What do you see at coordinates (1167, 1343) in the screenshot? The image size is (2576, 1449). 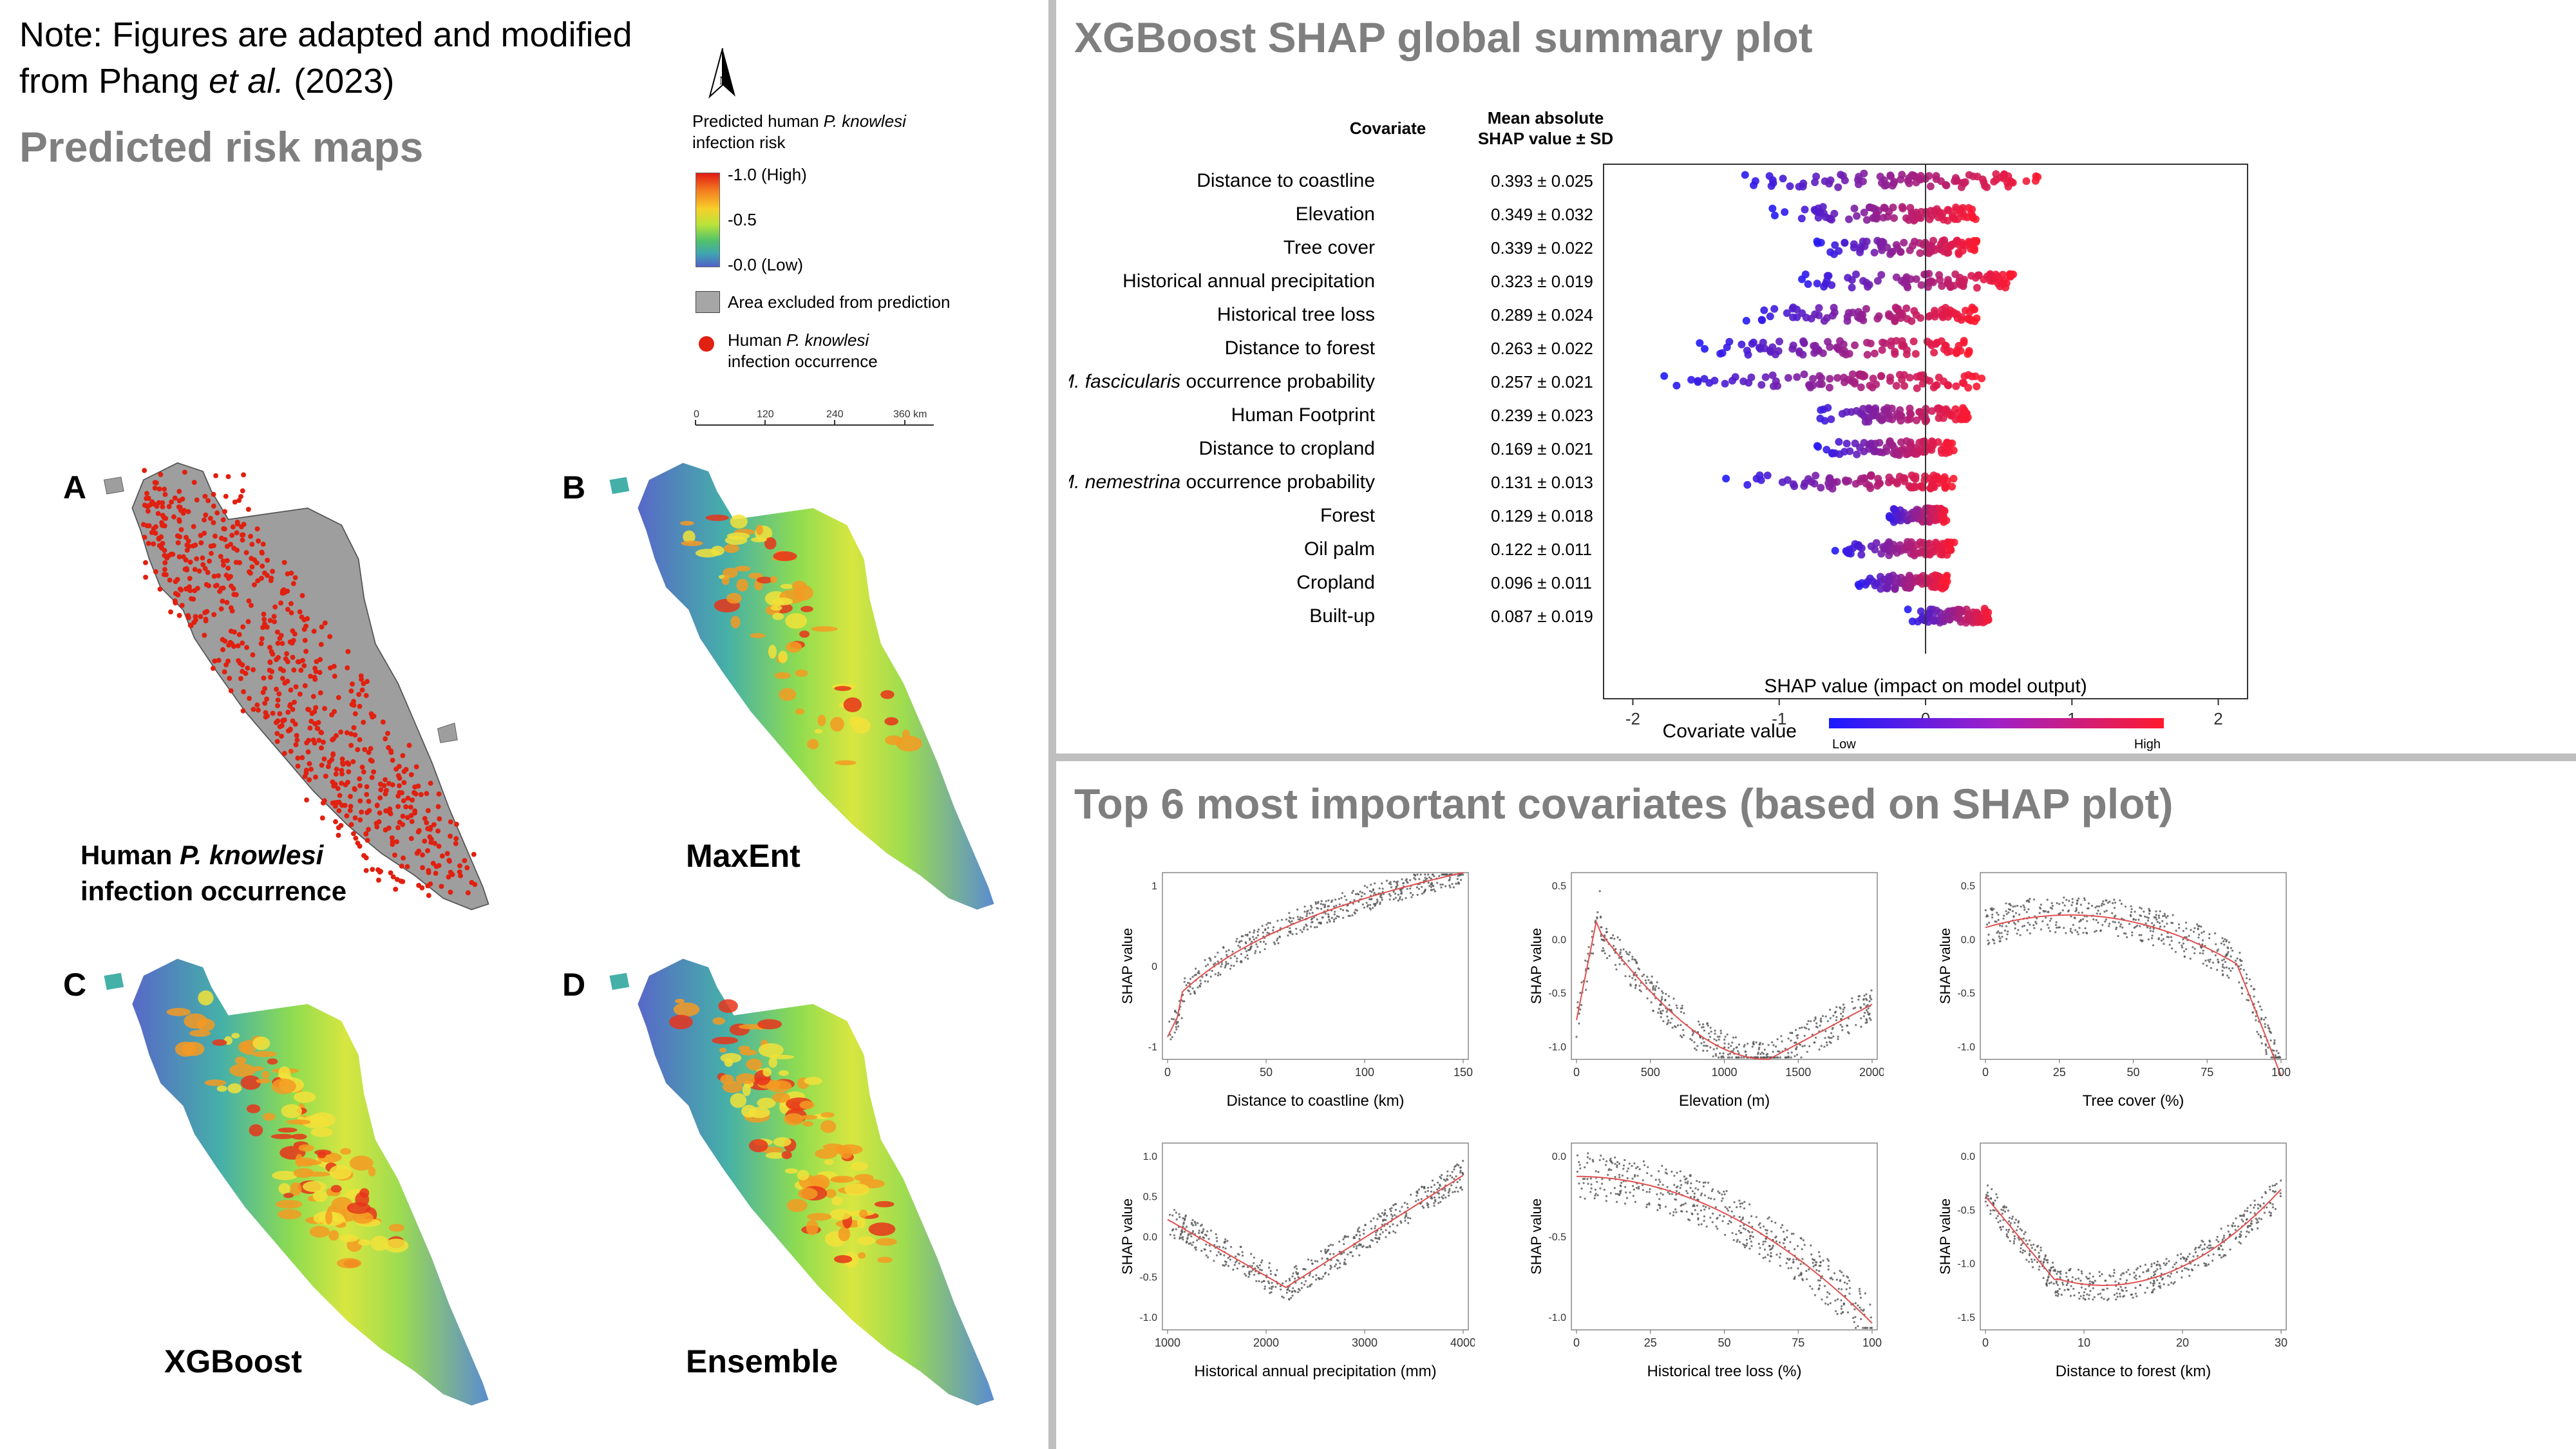 I see `x-tick-label: 1000` at bounding box center [1167, 1343].